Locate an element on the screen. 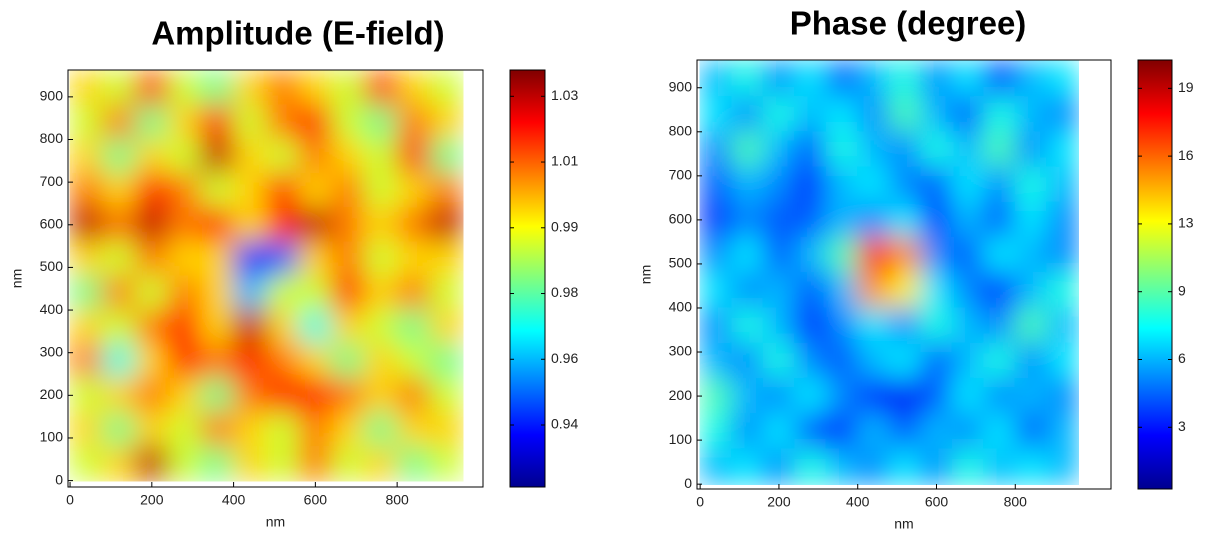  y-axis-label: nm is located at coordinates (17, 278).